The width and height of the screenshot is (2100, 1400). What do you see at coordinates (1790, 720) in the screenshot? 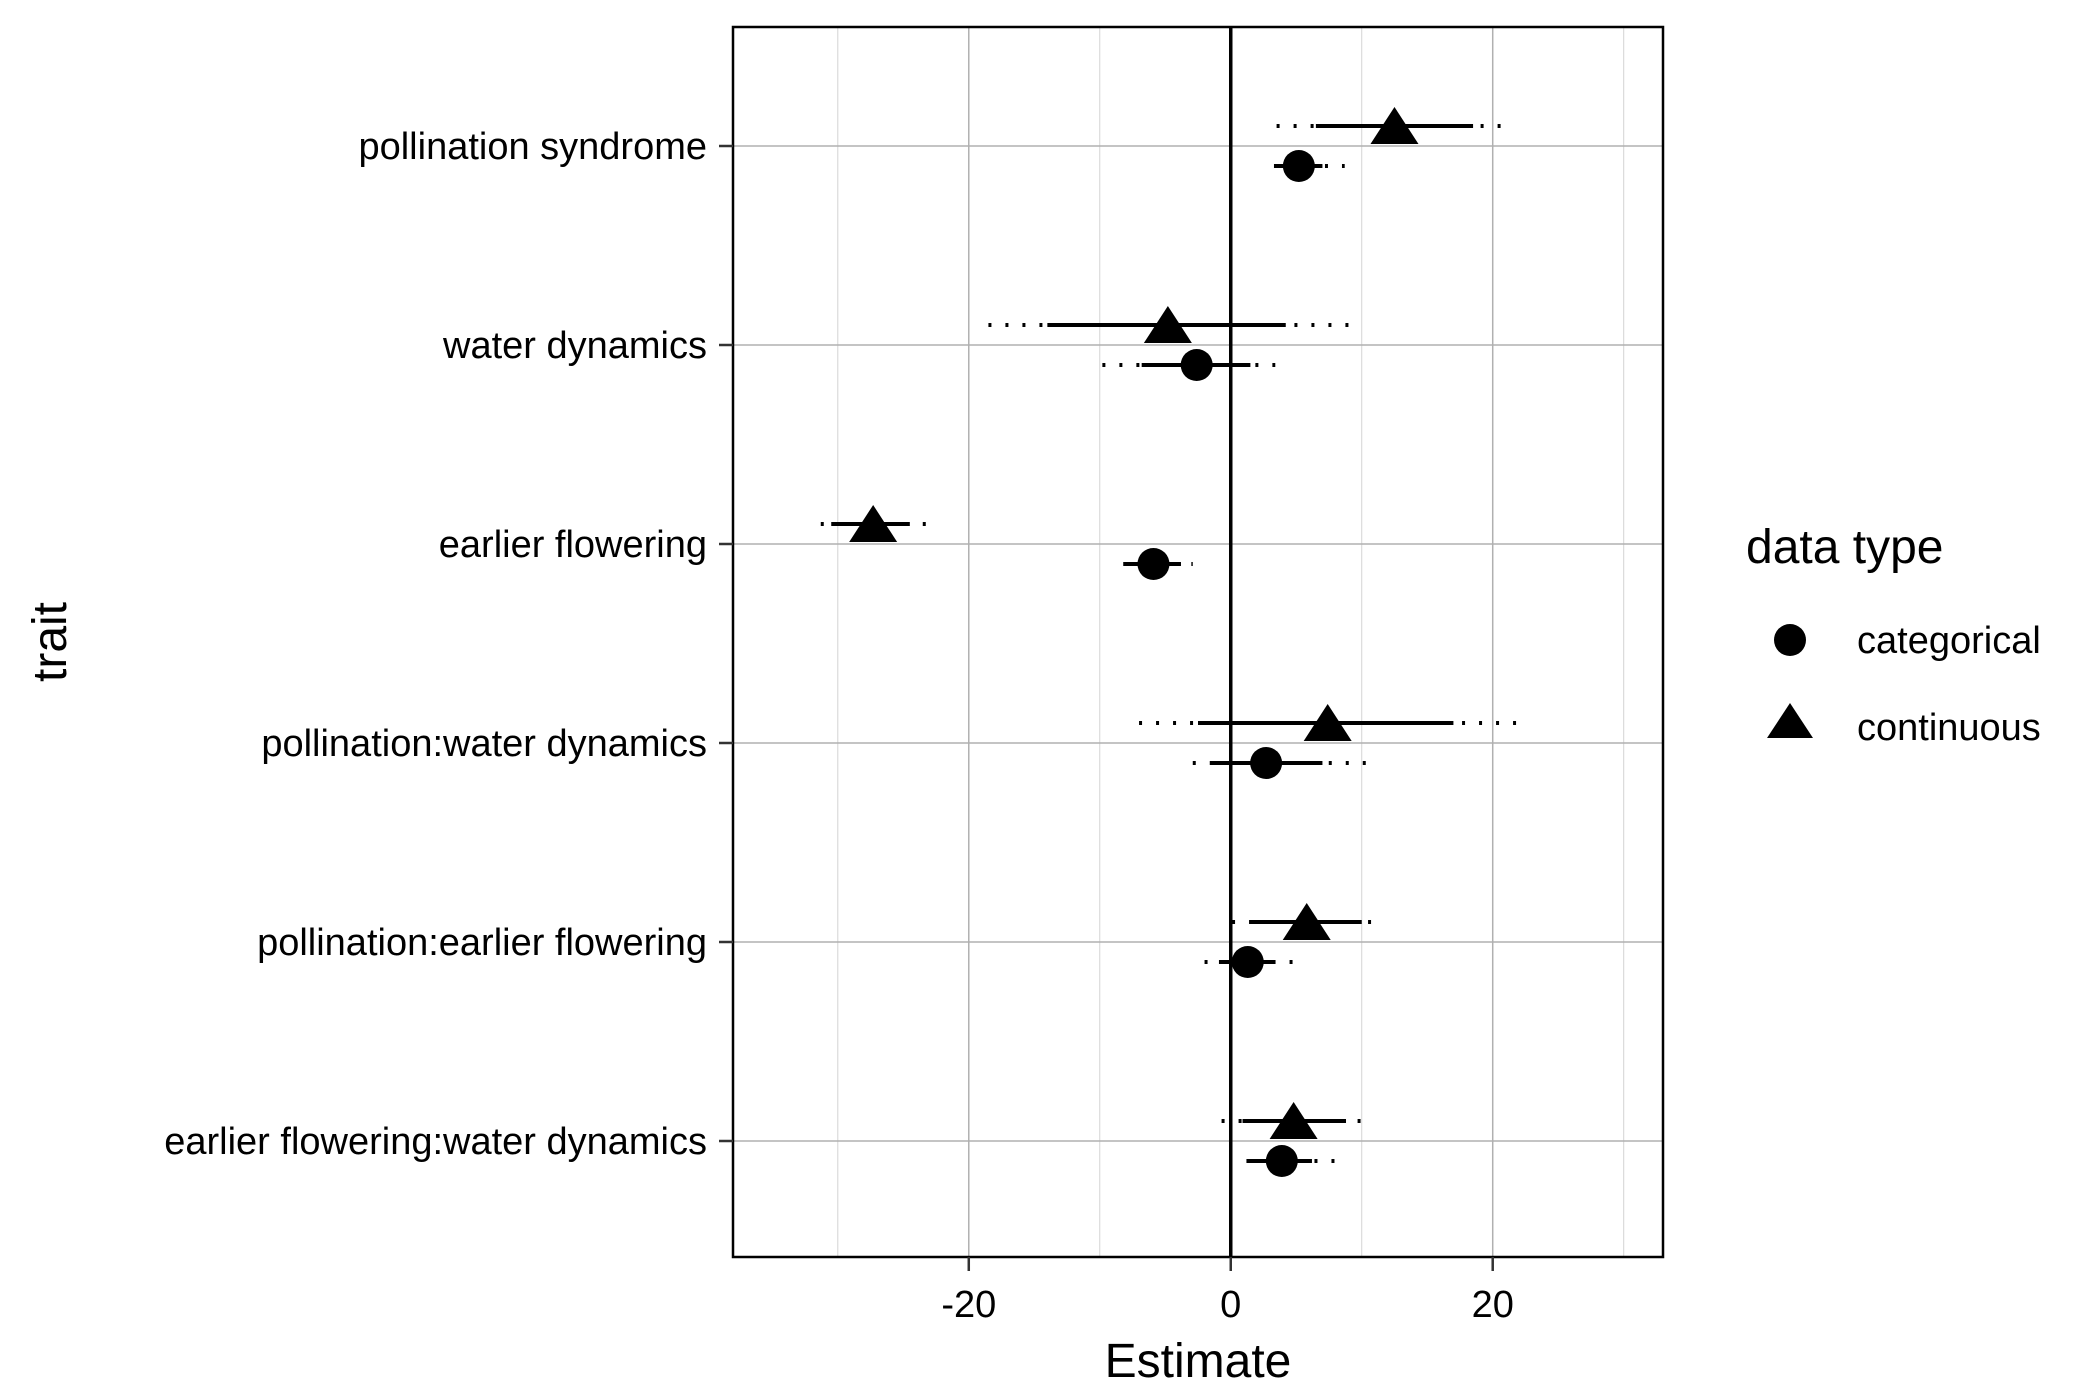
I see `legend-triangle-icon` at bounding box center [1790, 720].